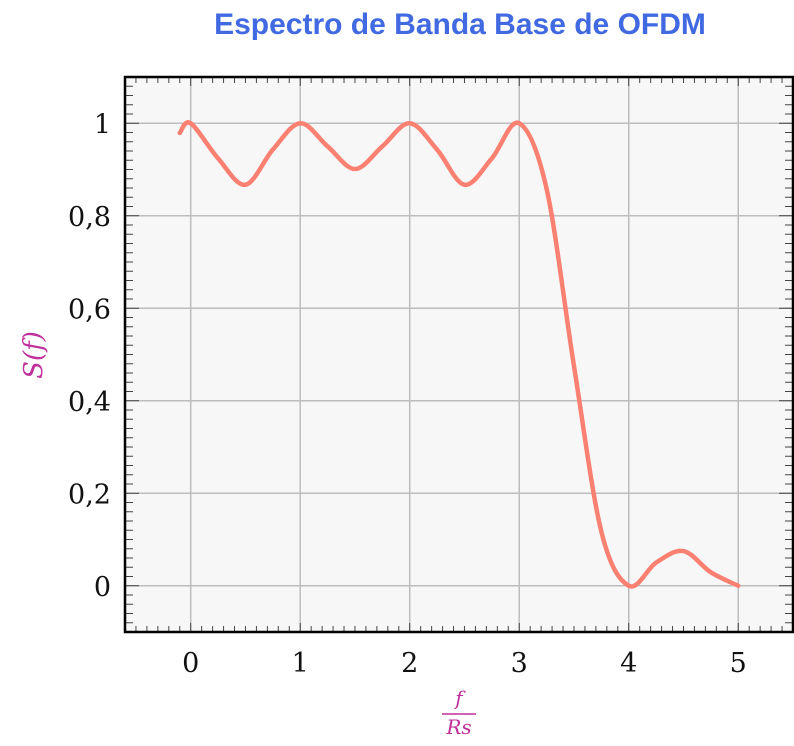 The image size is (794, 746). Describe the element at coordinates (519, 663) in the screenshot. I see `x-tick-label: 3` at that location.